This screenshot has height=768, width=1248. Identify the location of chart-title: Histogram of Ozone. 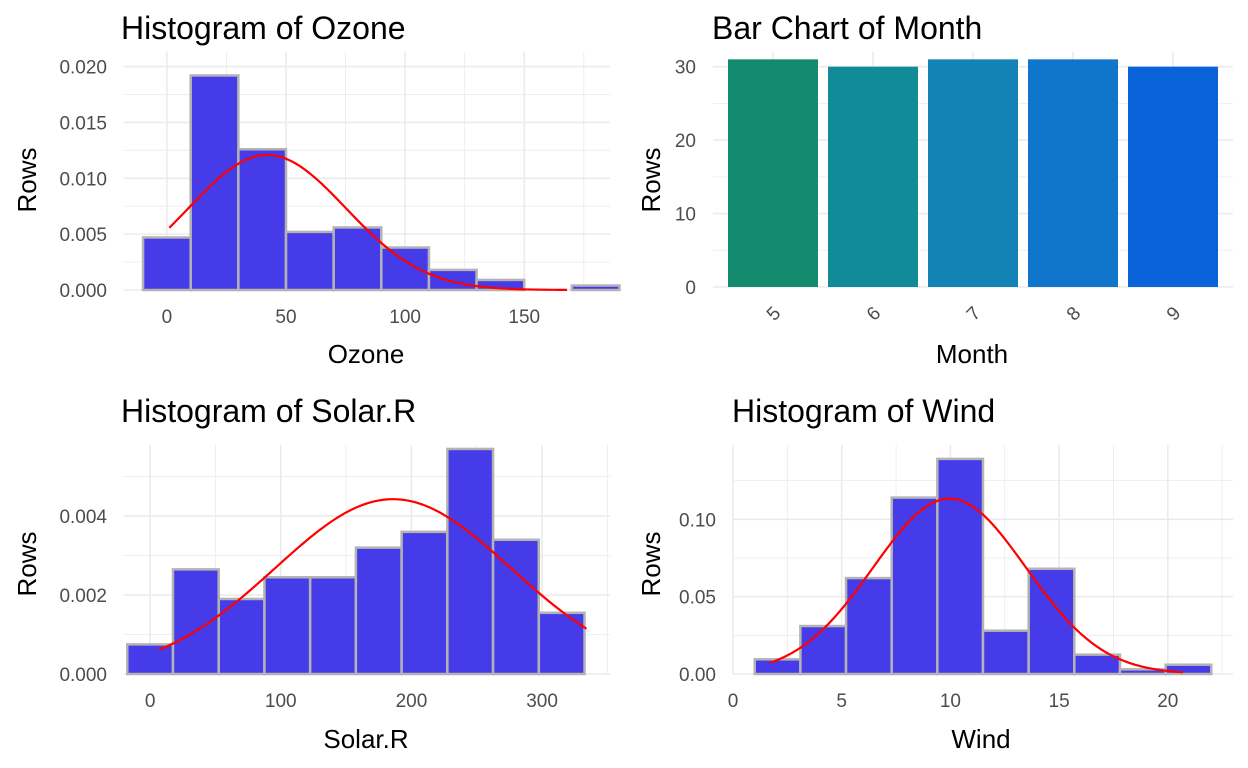
(263, 28).